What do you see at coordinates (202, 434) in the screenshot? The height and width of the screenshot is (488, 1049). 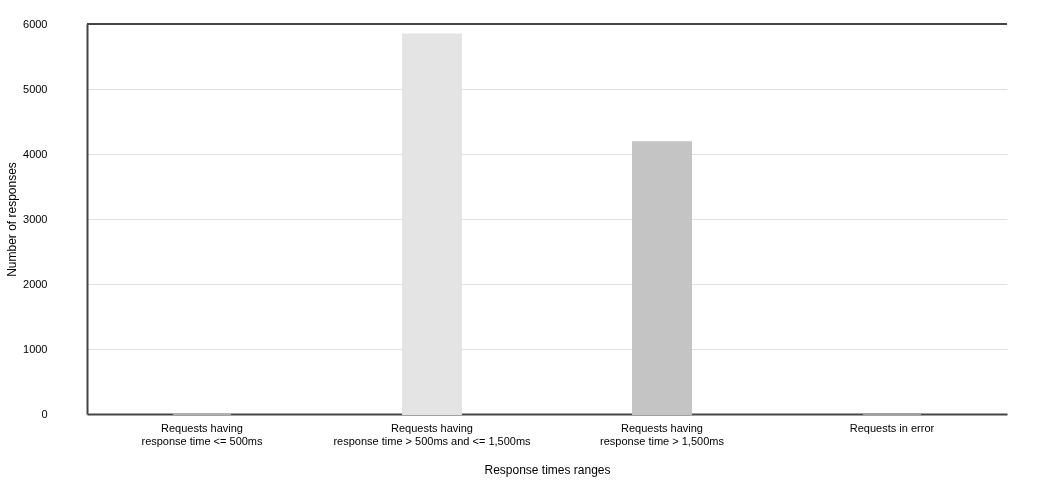 I see `x-tick-label: Requests having response time <= 500ms` at bounding box center [202, 434].